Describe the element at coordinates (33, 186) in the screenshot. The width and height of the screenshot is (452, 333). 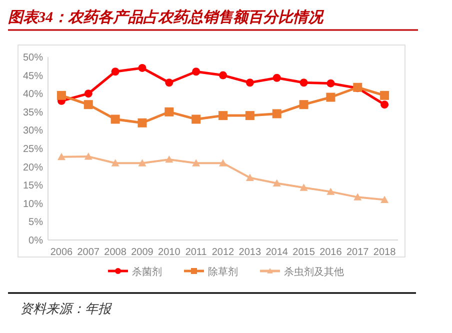
I see `y-tick-label: 15%` at that location.